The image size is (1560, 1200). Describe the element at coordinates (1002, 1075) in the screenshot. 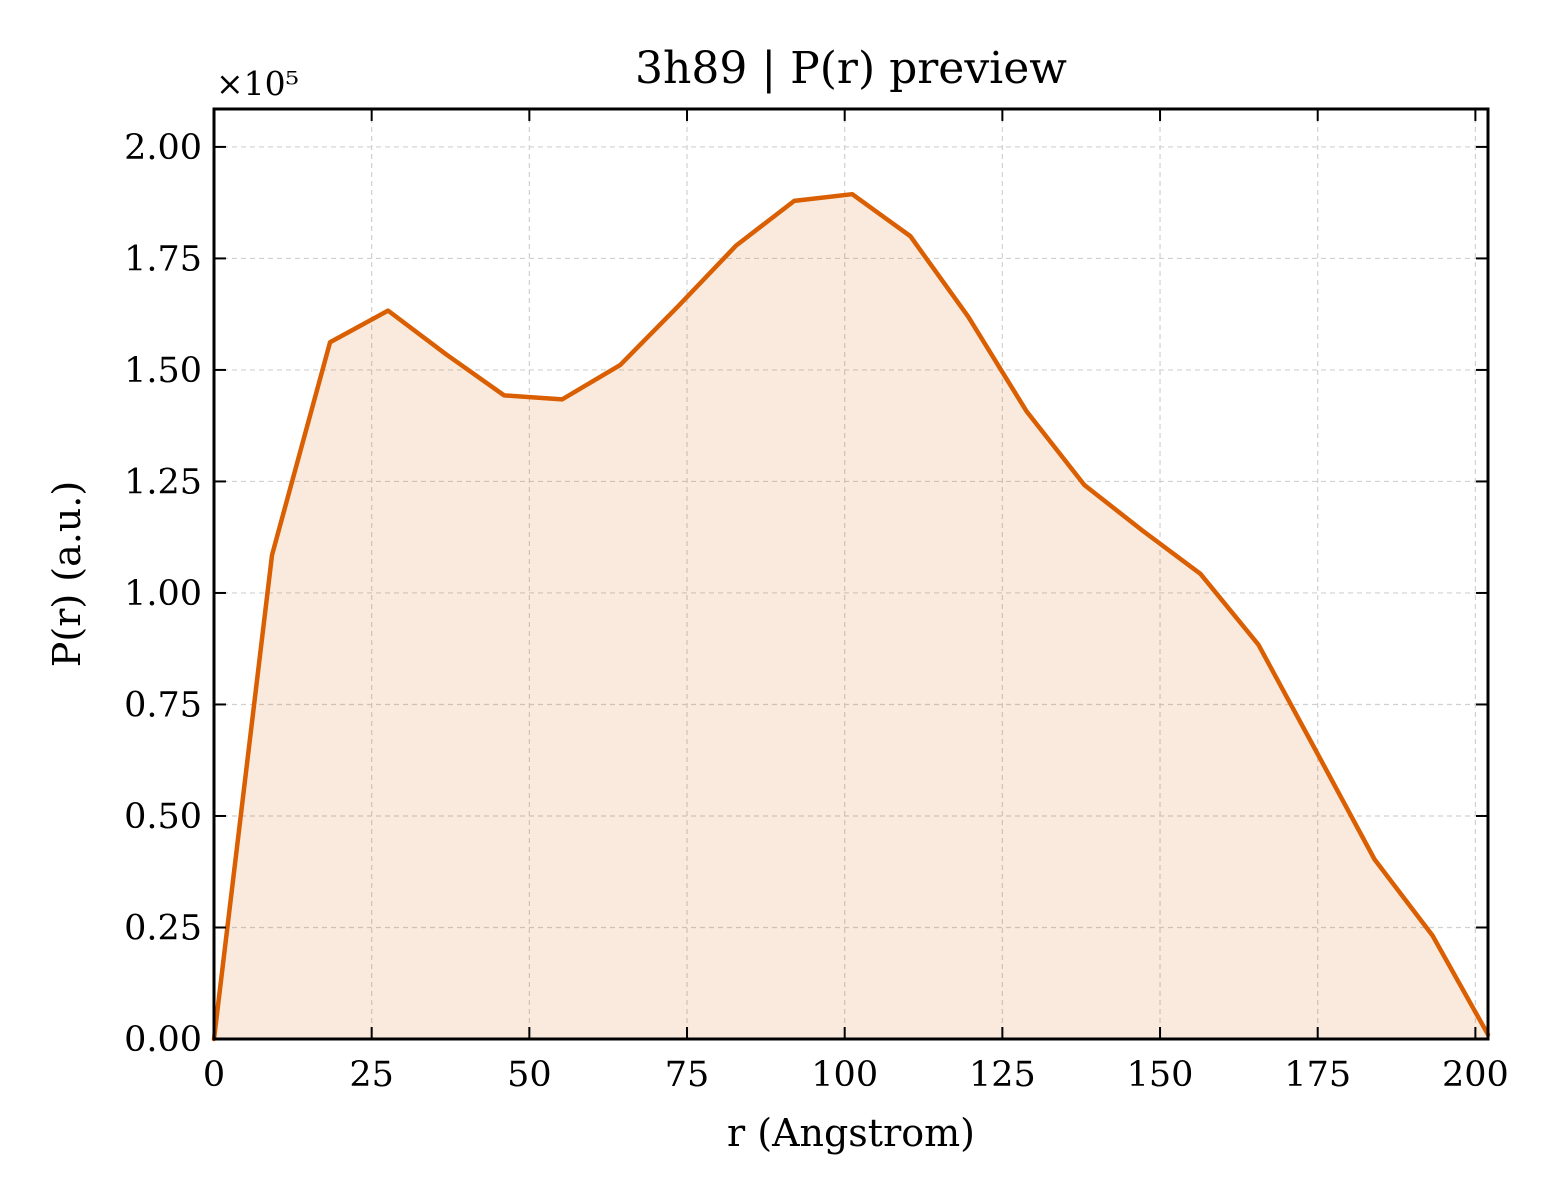

I see `x-tick-label: 125` at that location.